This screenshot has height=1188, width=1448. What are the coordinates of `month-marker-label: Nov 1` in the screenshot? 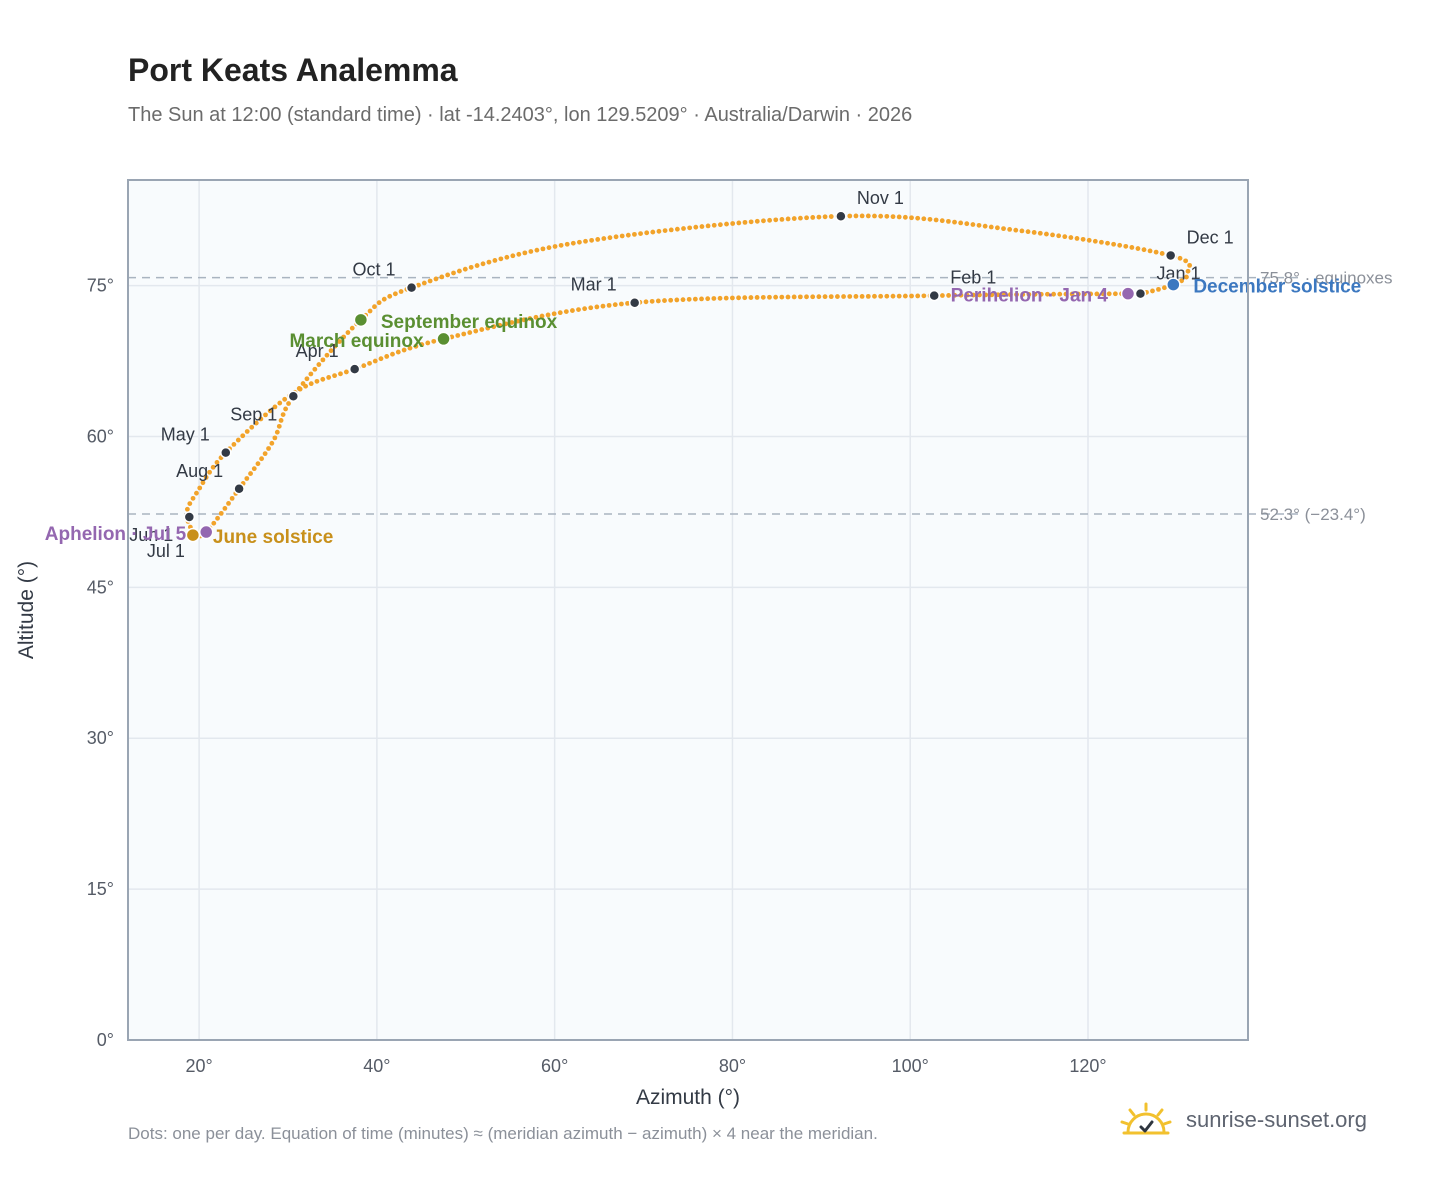 It's located at (880, 198).